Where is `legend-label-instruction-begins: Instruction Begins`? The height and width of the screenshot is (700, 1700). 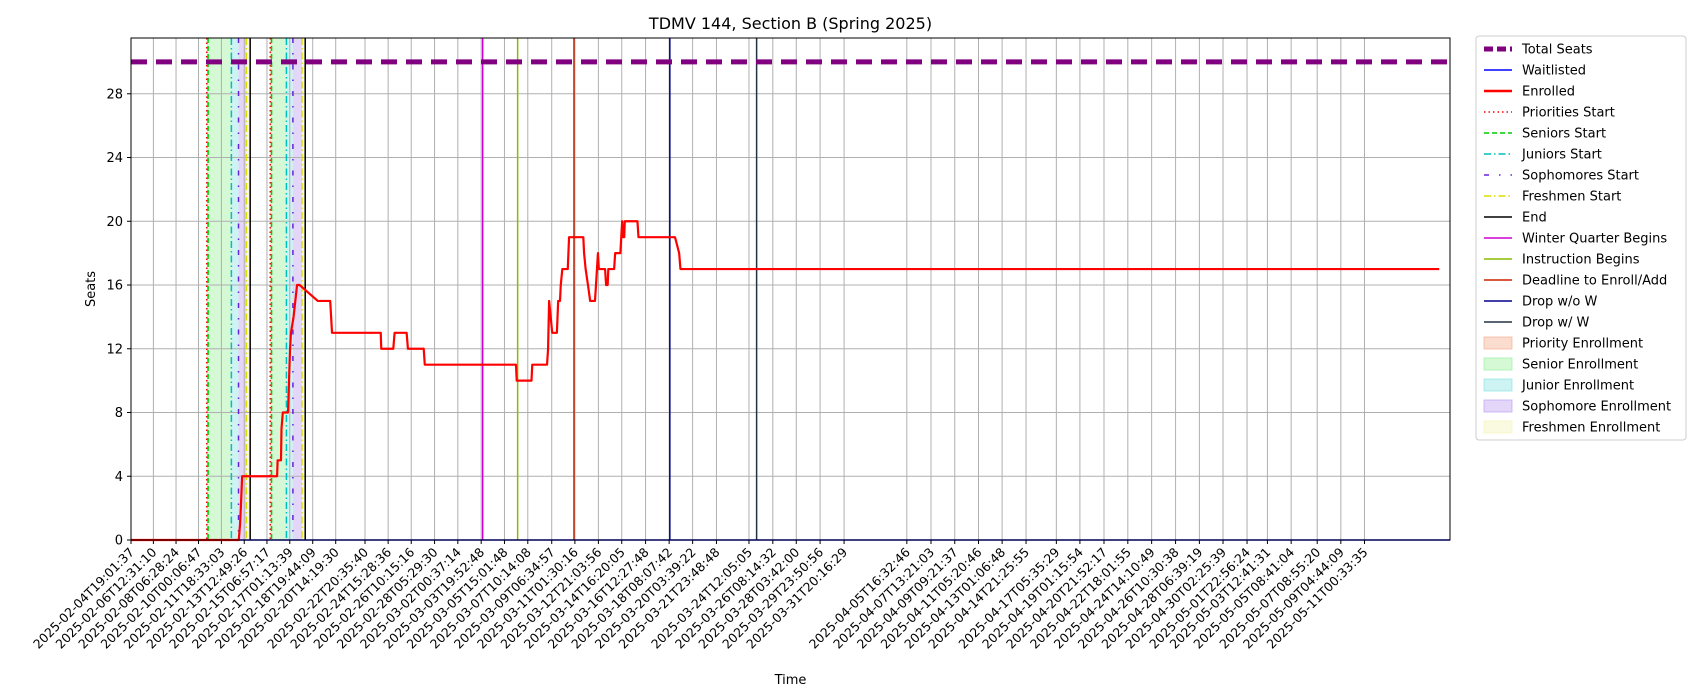
legend-label-instruction-begins: Instruction Begins is located at coordinates (1581, 260).